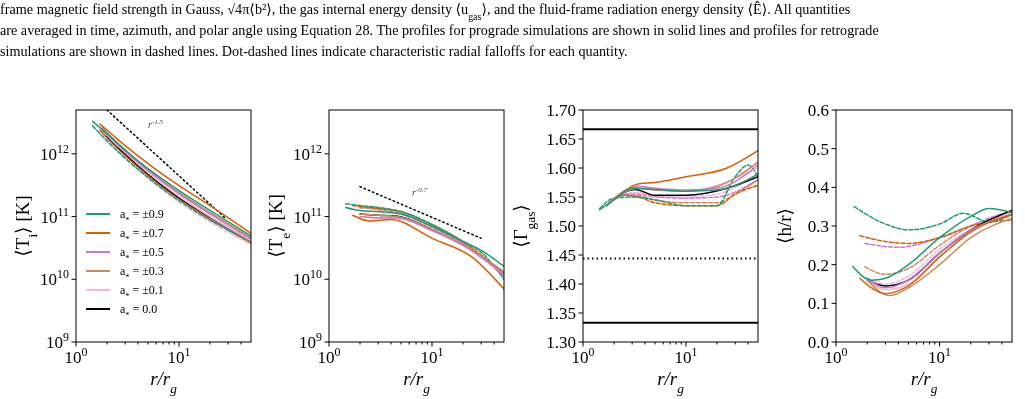 The width and height of the screenshot is (1025, 399). I want to click on y-tick-label: 1.40, so click(561, 284).